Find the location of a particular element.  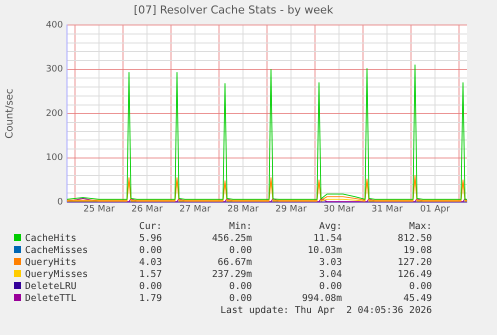

x-tick-label: 28 Mar is located at coordinates (243, 209).